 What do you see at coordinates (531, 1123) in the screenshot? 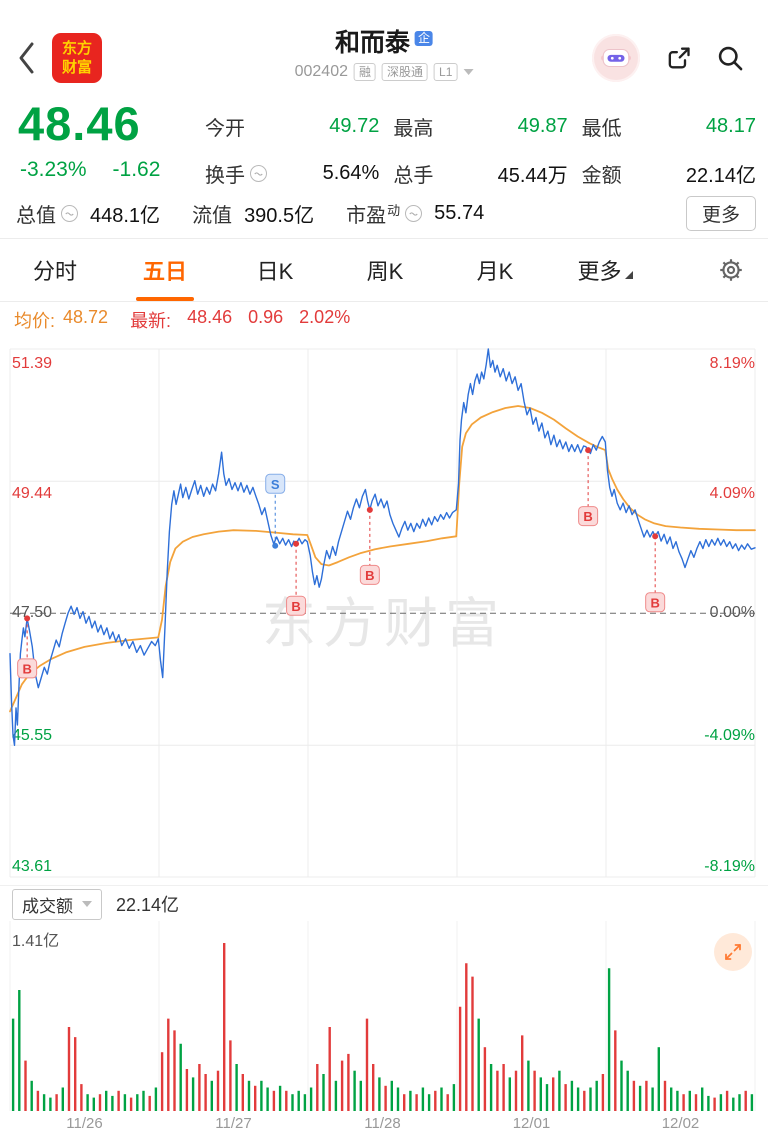
I see `x-label-3: 12/01` at bounding box center [531, 1123].